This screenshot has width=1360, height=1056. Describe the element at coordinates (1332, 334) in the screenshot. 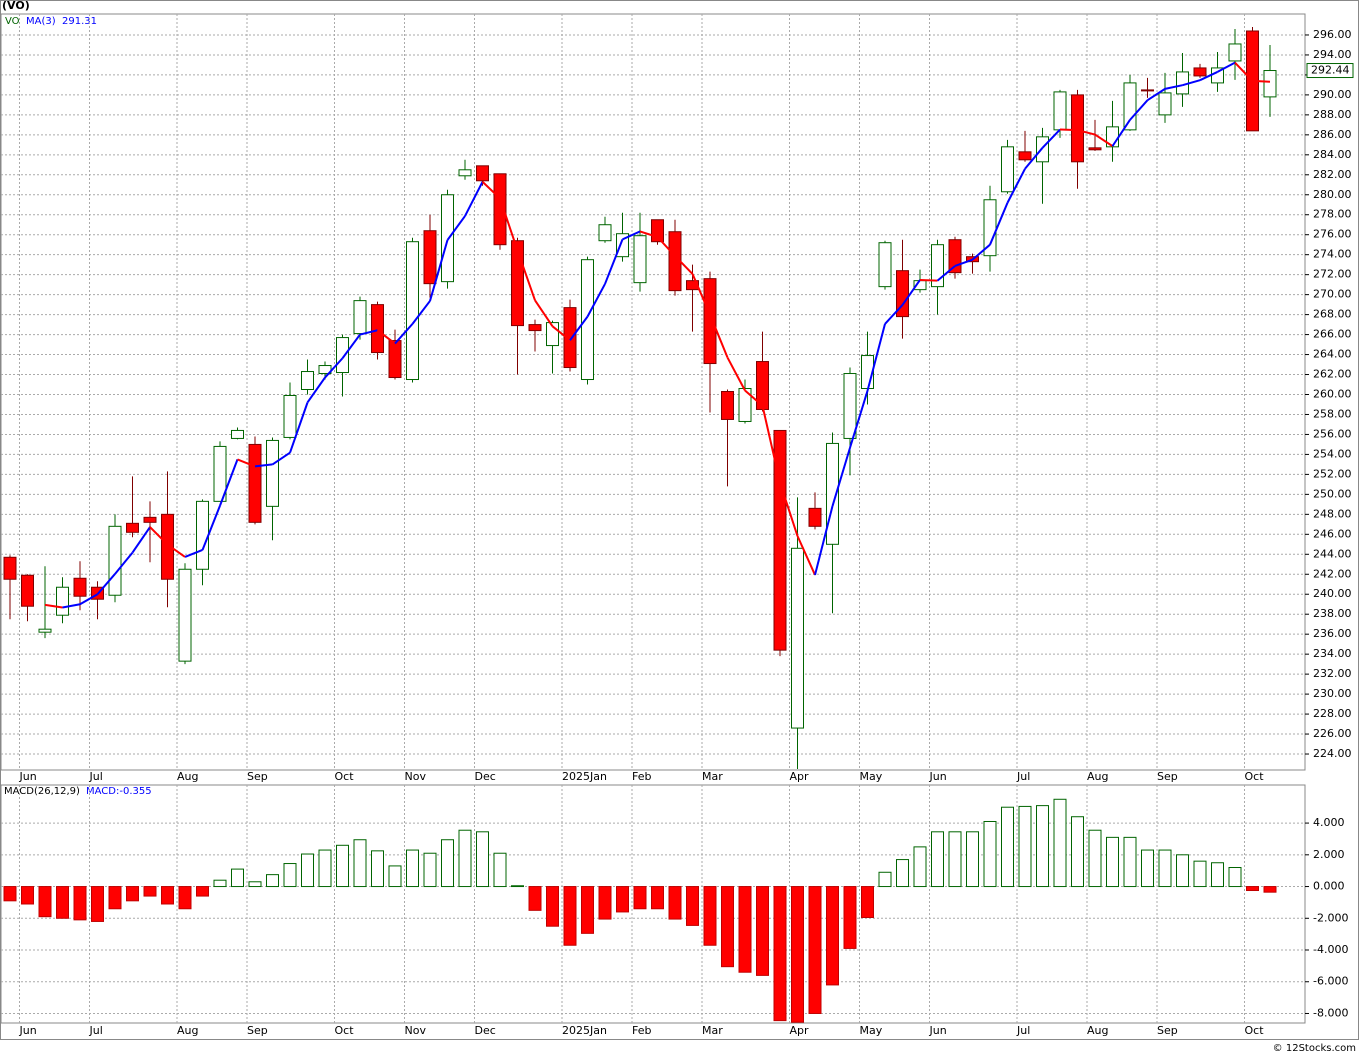

I see `y-tick-label: 266.00` at that location.